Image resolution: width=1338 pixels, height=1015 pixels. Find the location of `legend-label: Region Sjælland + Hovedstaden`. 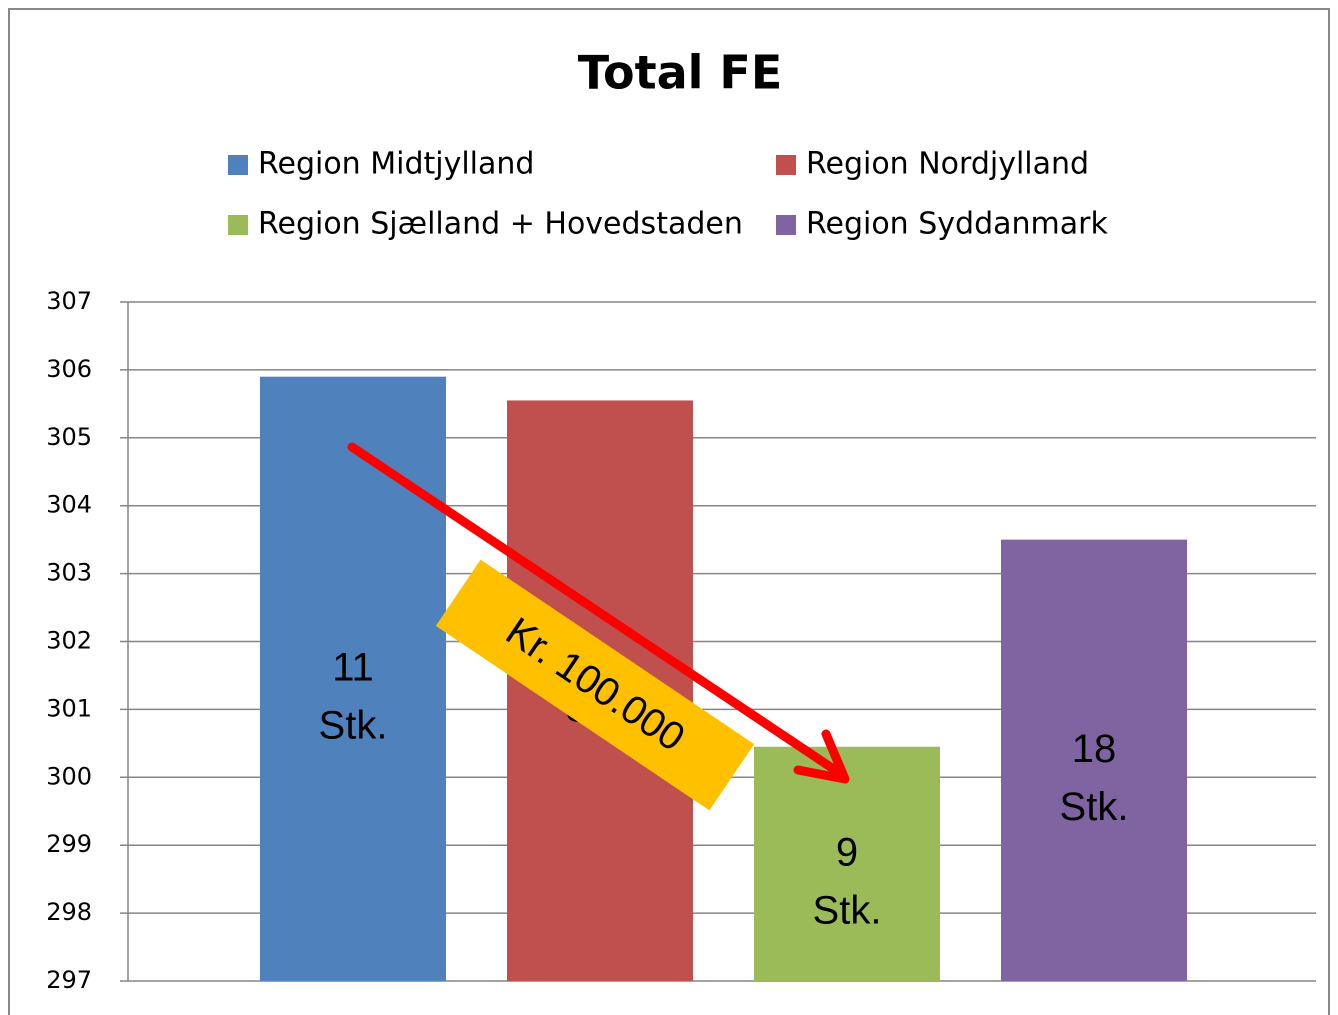

legend-label: Region Sjælland + Hovedstaden is located at coordinates (500, 224).